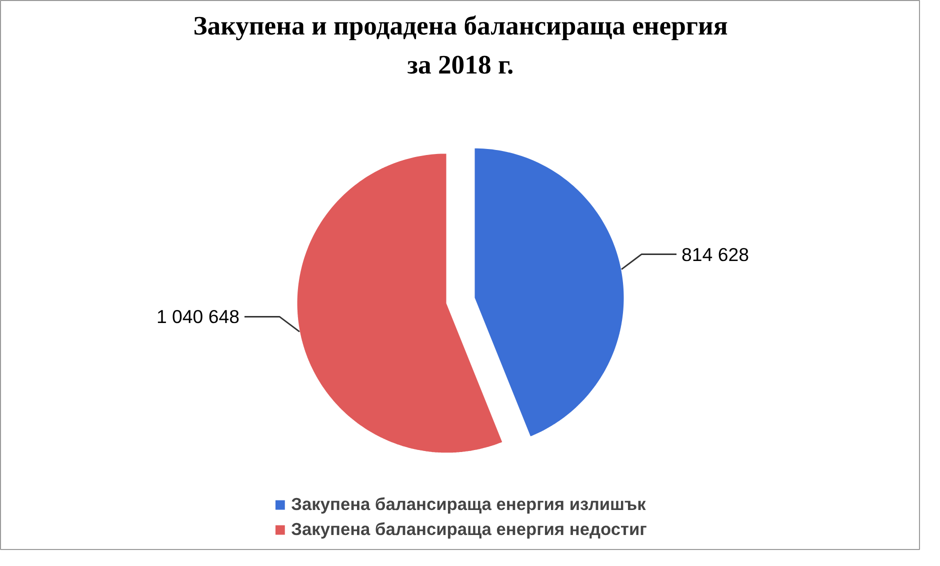  What do you see at coordinates (469, 529) in the screenshot?
I see `legend-label: Закупена балансираща енергия недостиг` at bounding box center [469, 529].